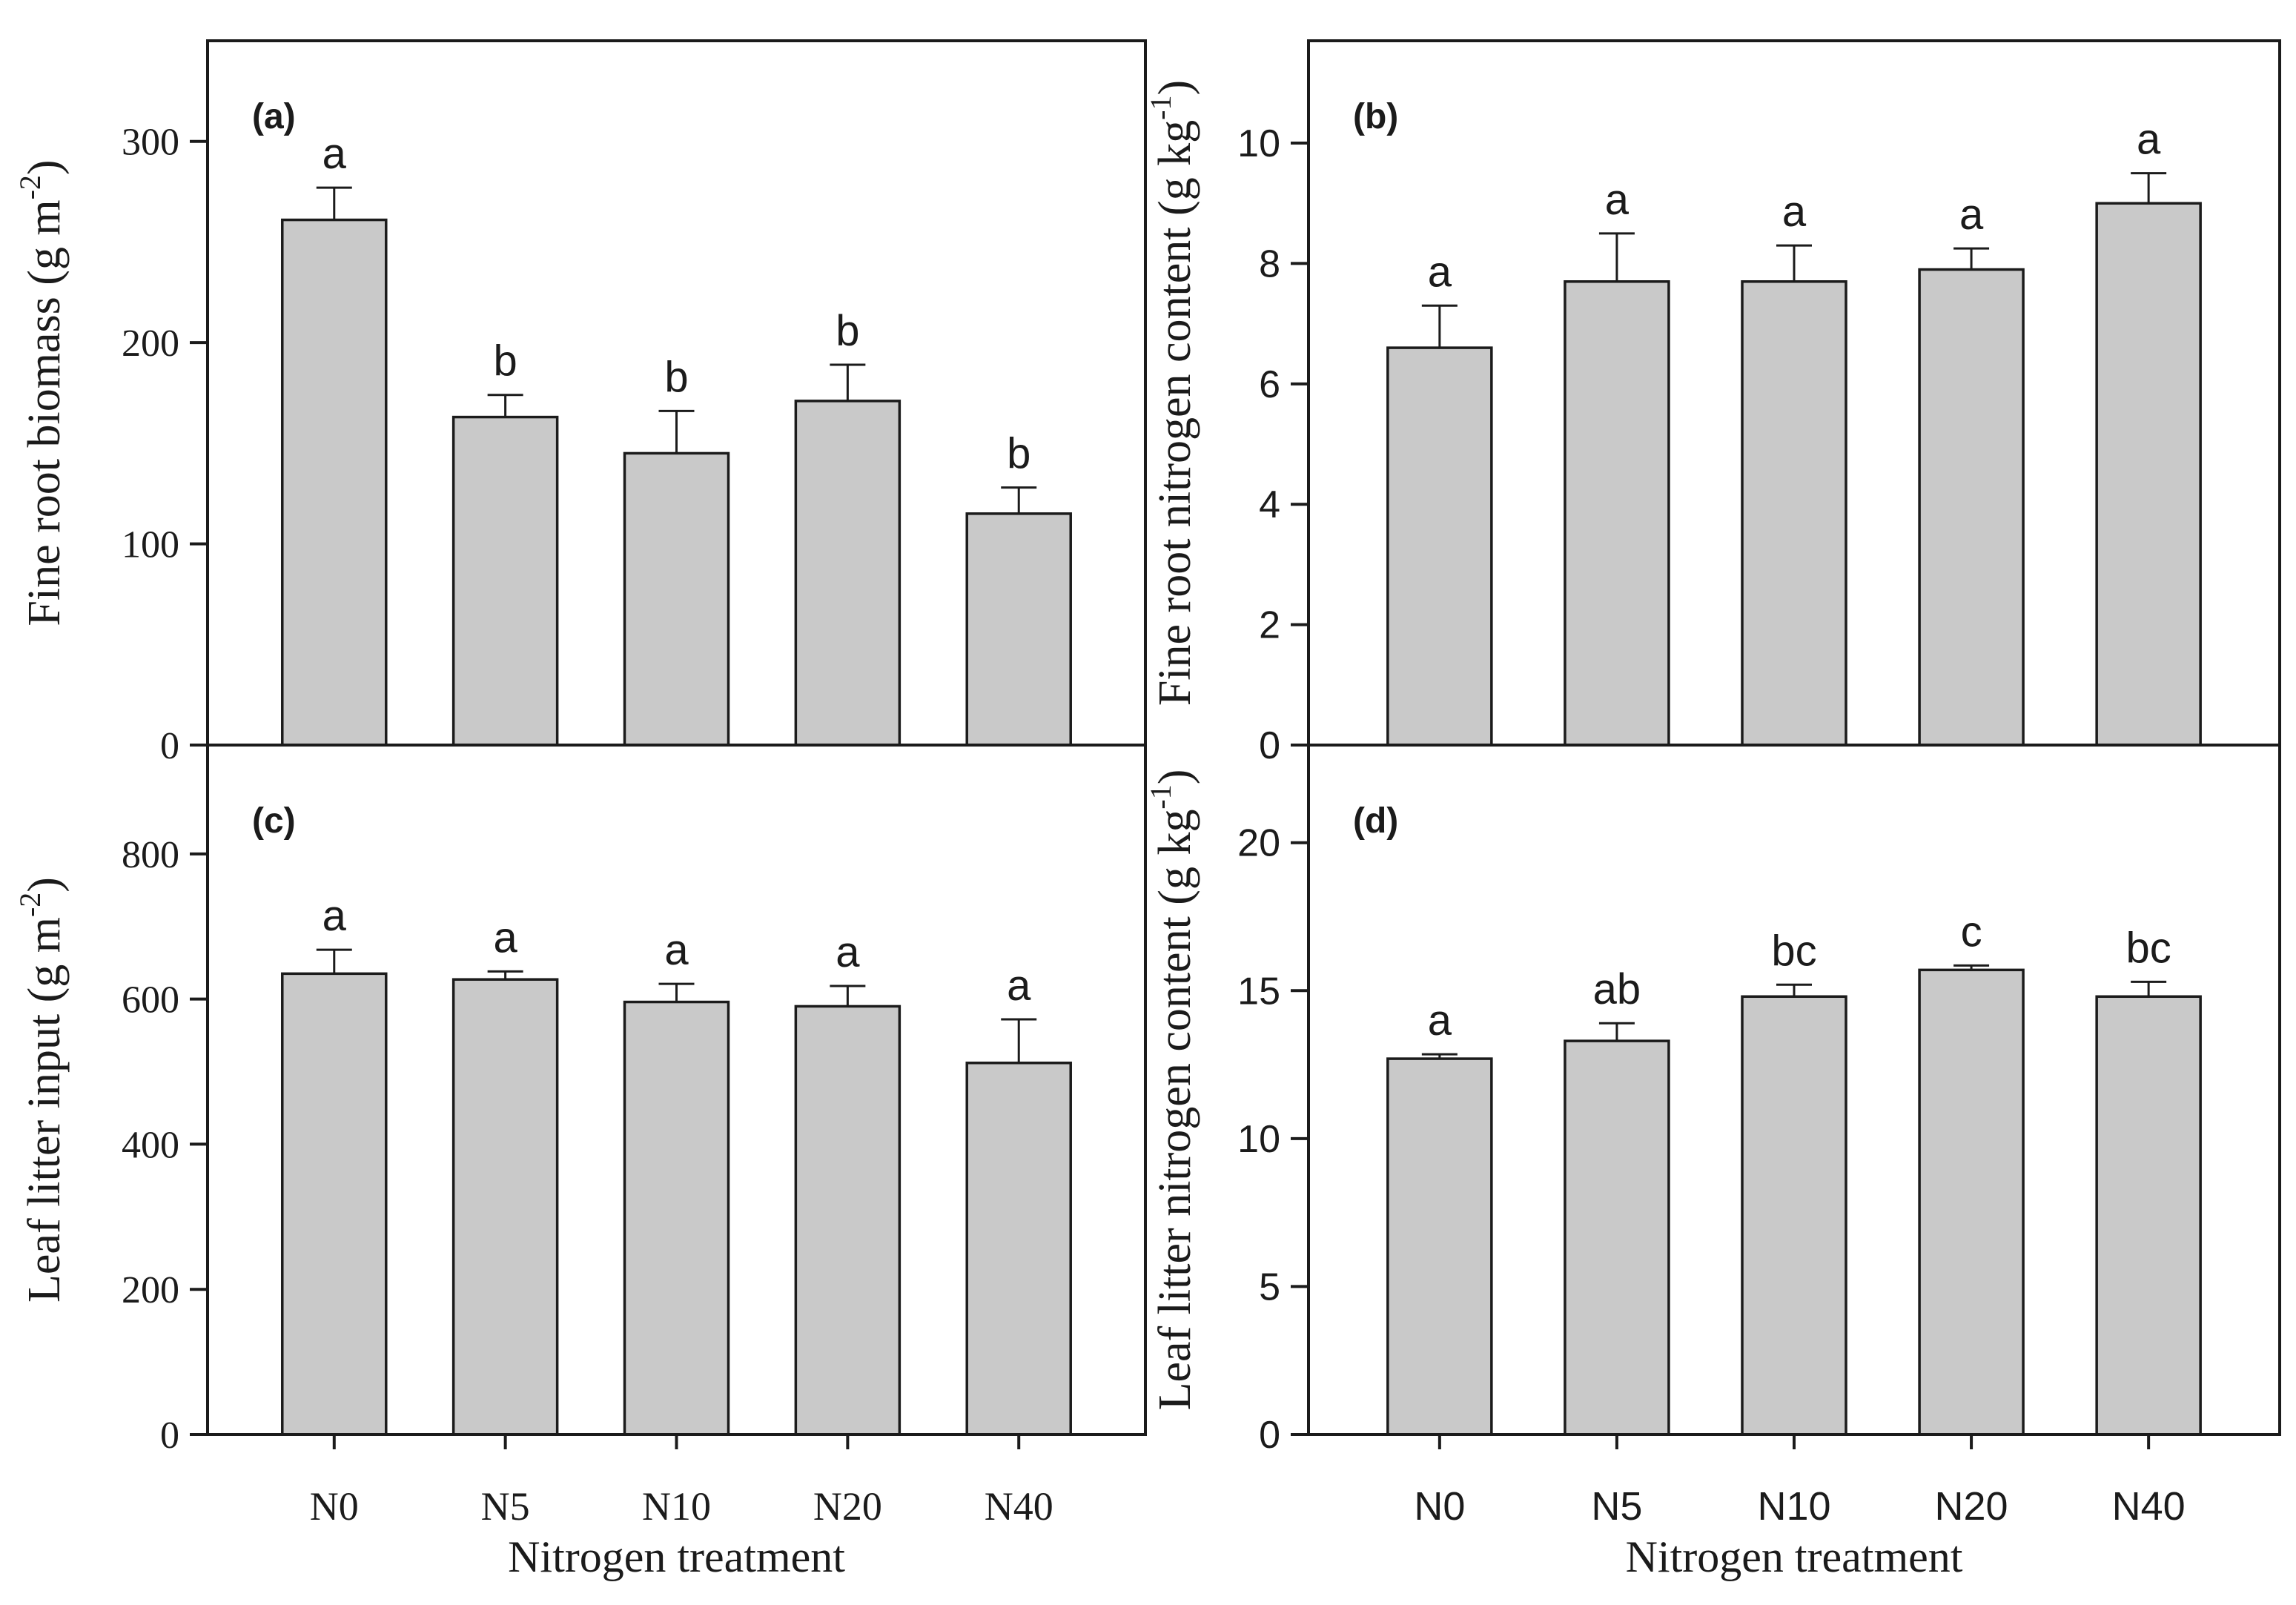 This screenshot has width=2296, height=1605. I want to click on bar-a-N10, so click(677, 599).